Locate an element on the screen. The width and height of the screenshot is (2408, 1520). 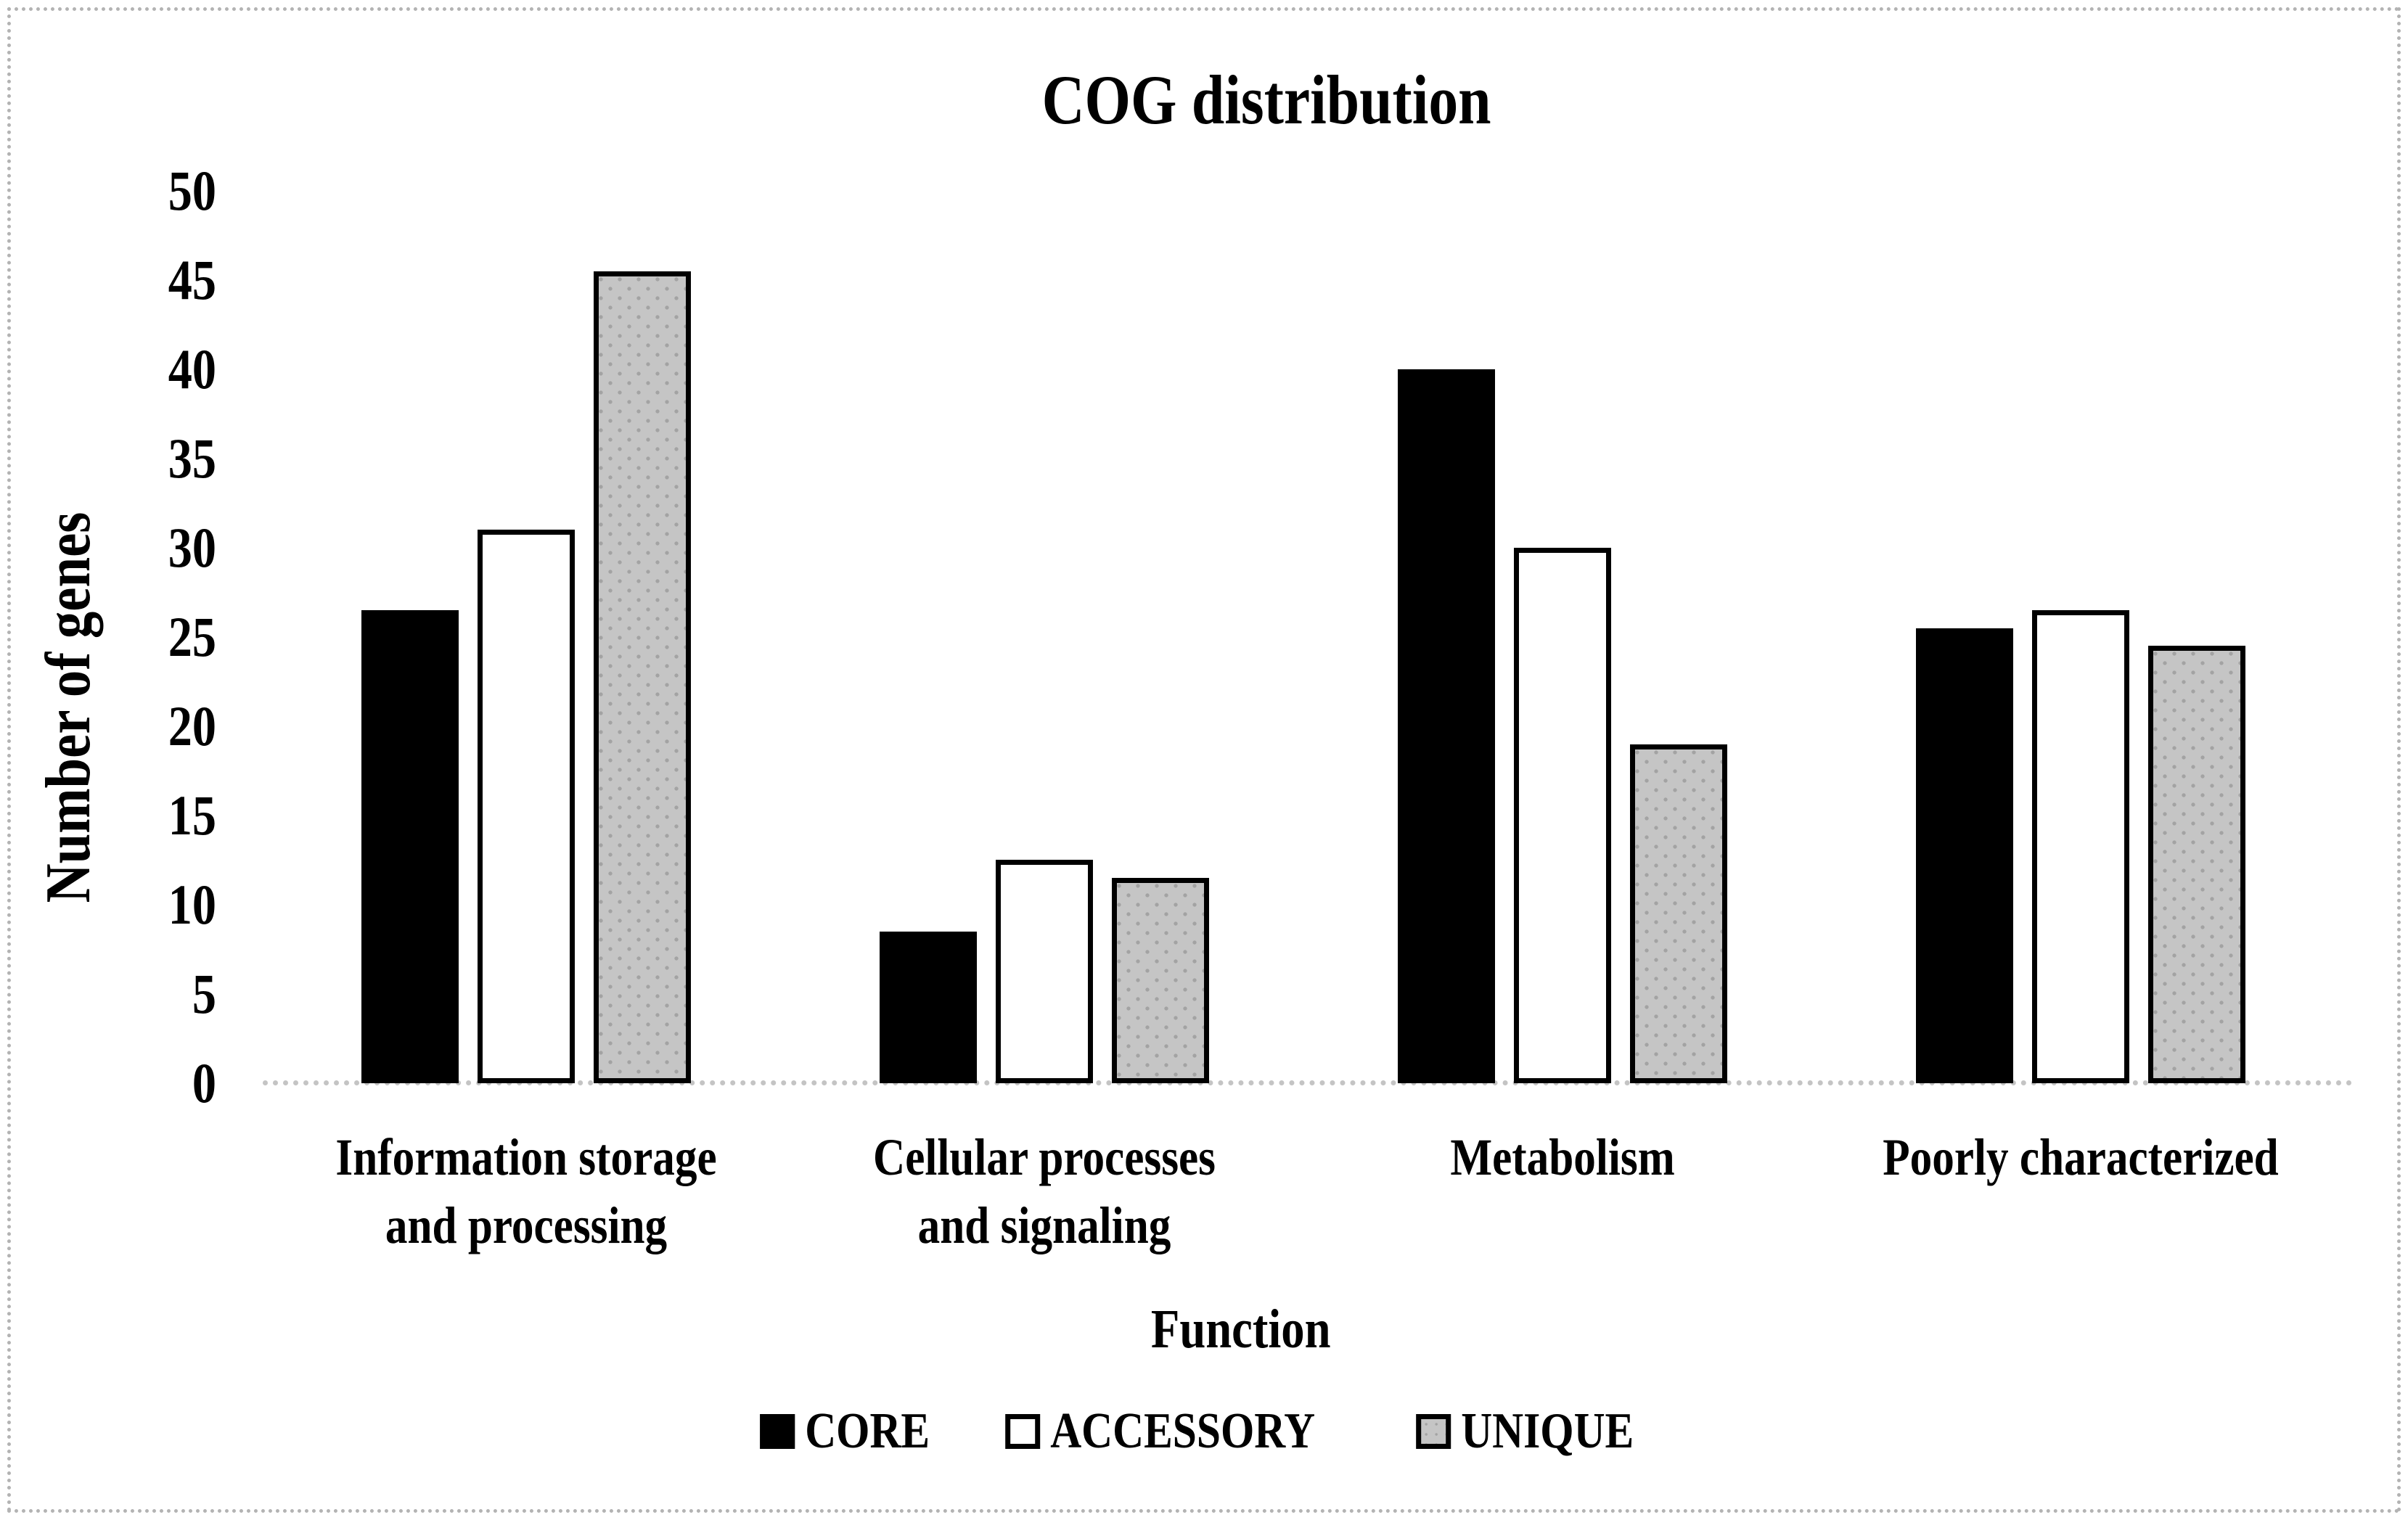
y-tick-label-10: 10 is located at coordinates (192, 904).